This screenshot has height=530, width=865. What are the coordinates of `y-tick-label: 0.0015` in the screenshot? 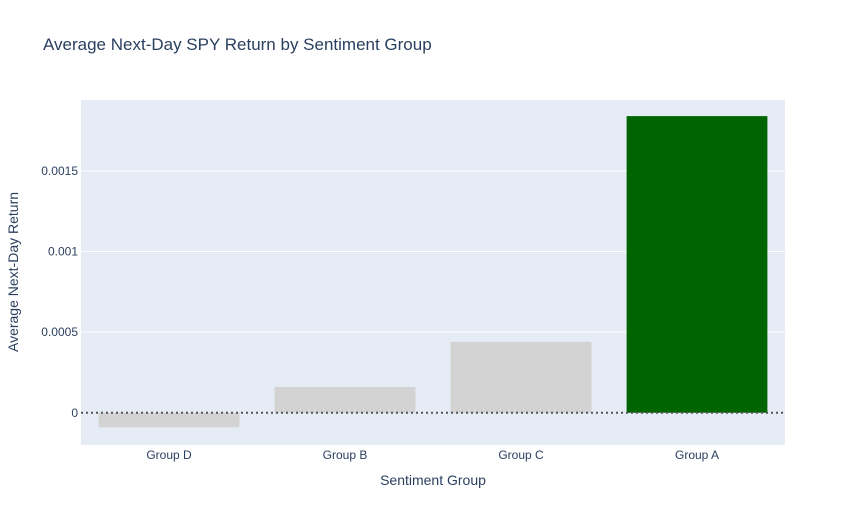 It's located at (59, 171).